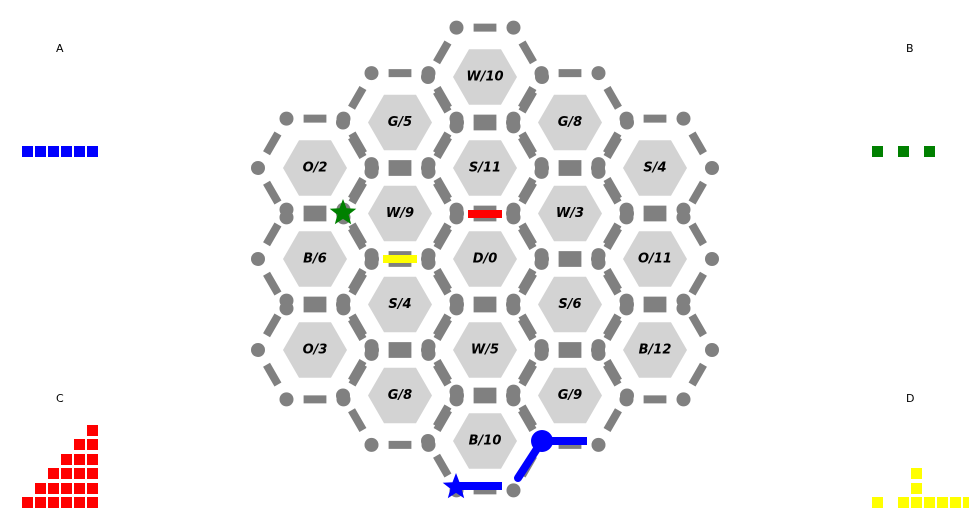 This screenshot has height=519, width=969. What do you see at coordinates (456, 486) in the screenshot?
I see `settlement-a-icon` at bounding box center [456, 486].